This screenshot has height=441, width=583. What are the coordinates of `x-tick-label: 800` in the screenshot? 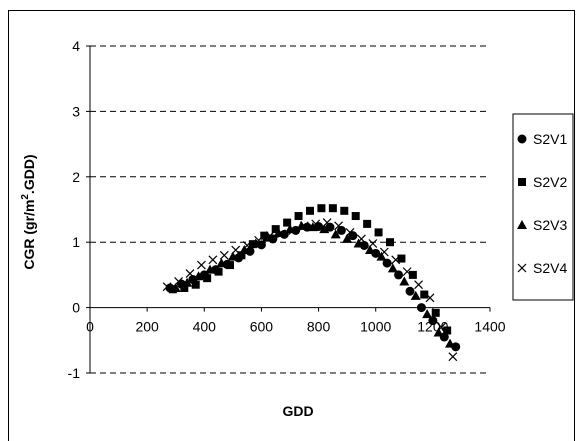 It's located at (319, 327).